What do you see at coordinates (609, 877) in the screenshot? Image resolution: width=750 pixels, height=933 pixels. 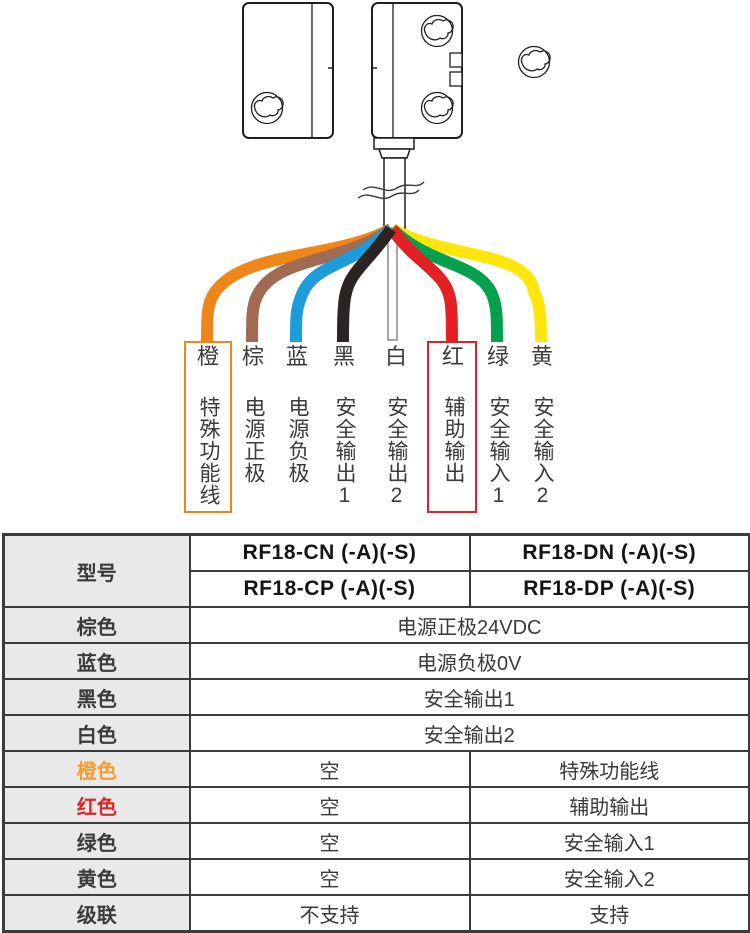 I see `row-value-dn: 安全输入2` at bounding box center [609, 877].